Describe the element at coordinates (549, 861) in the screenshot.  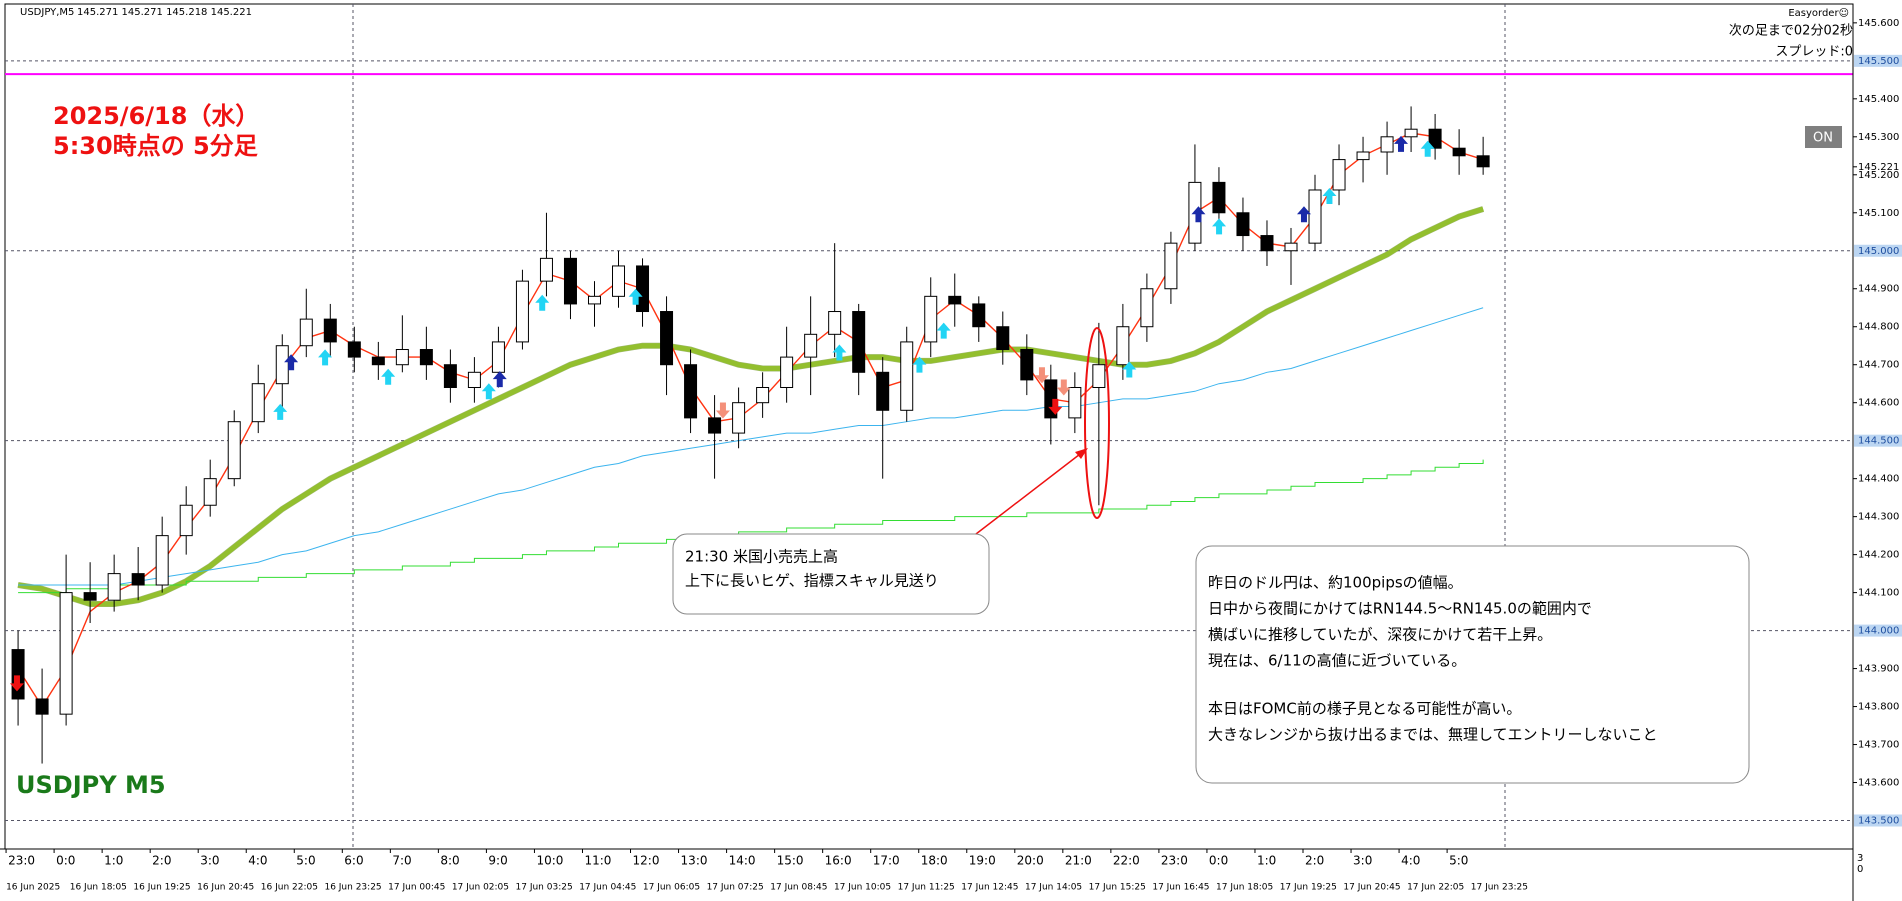
I see `x-hour-label: 10:0` at that location.